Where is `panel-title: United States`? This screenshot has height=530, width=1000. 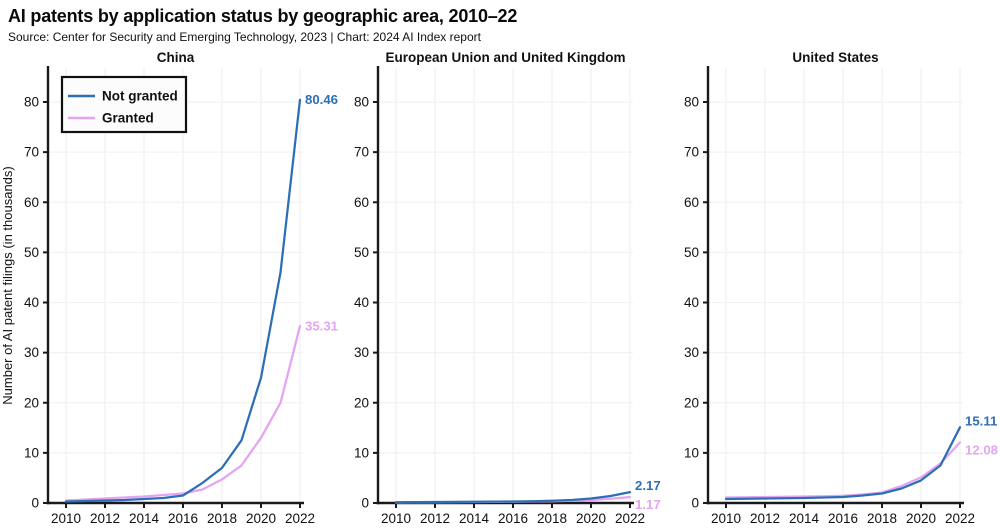 panel-title: United States is located at coordinates (835, 57).